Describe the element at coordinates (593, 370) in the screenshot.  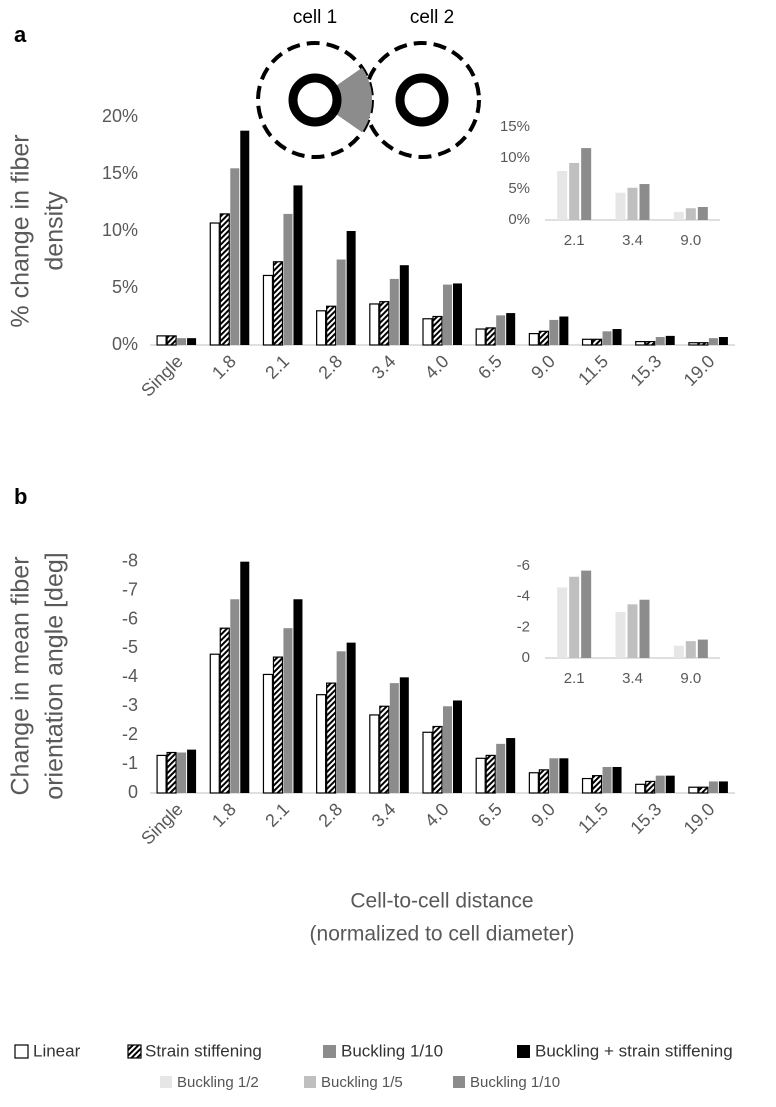
I see `x-tick-label: 11.5` at that location.